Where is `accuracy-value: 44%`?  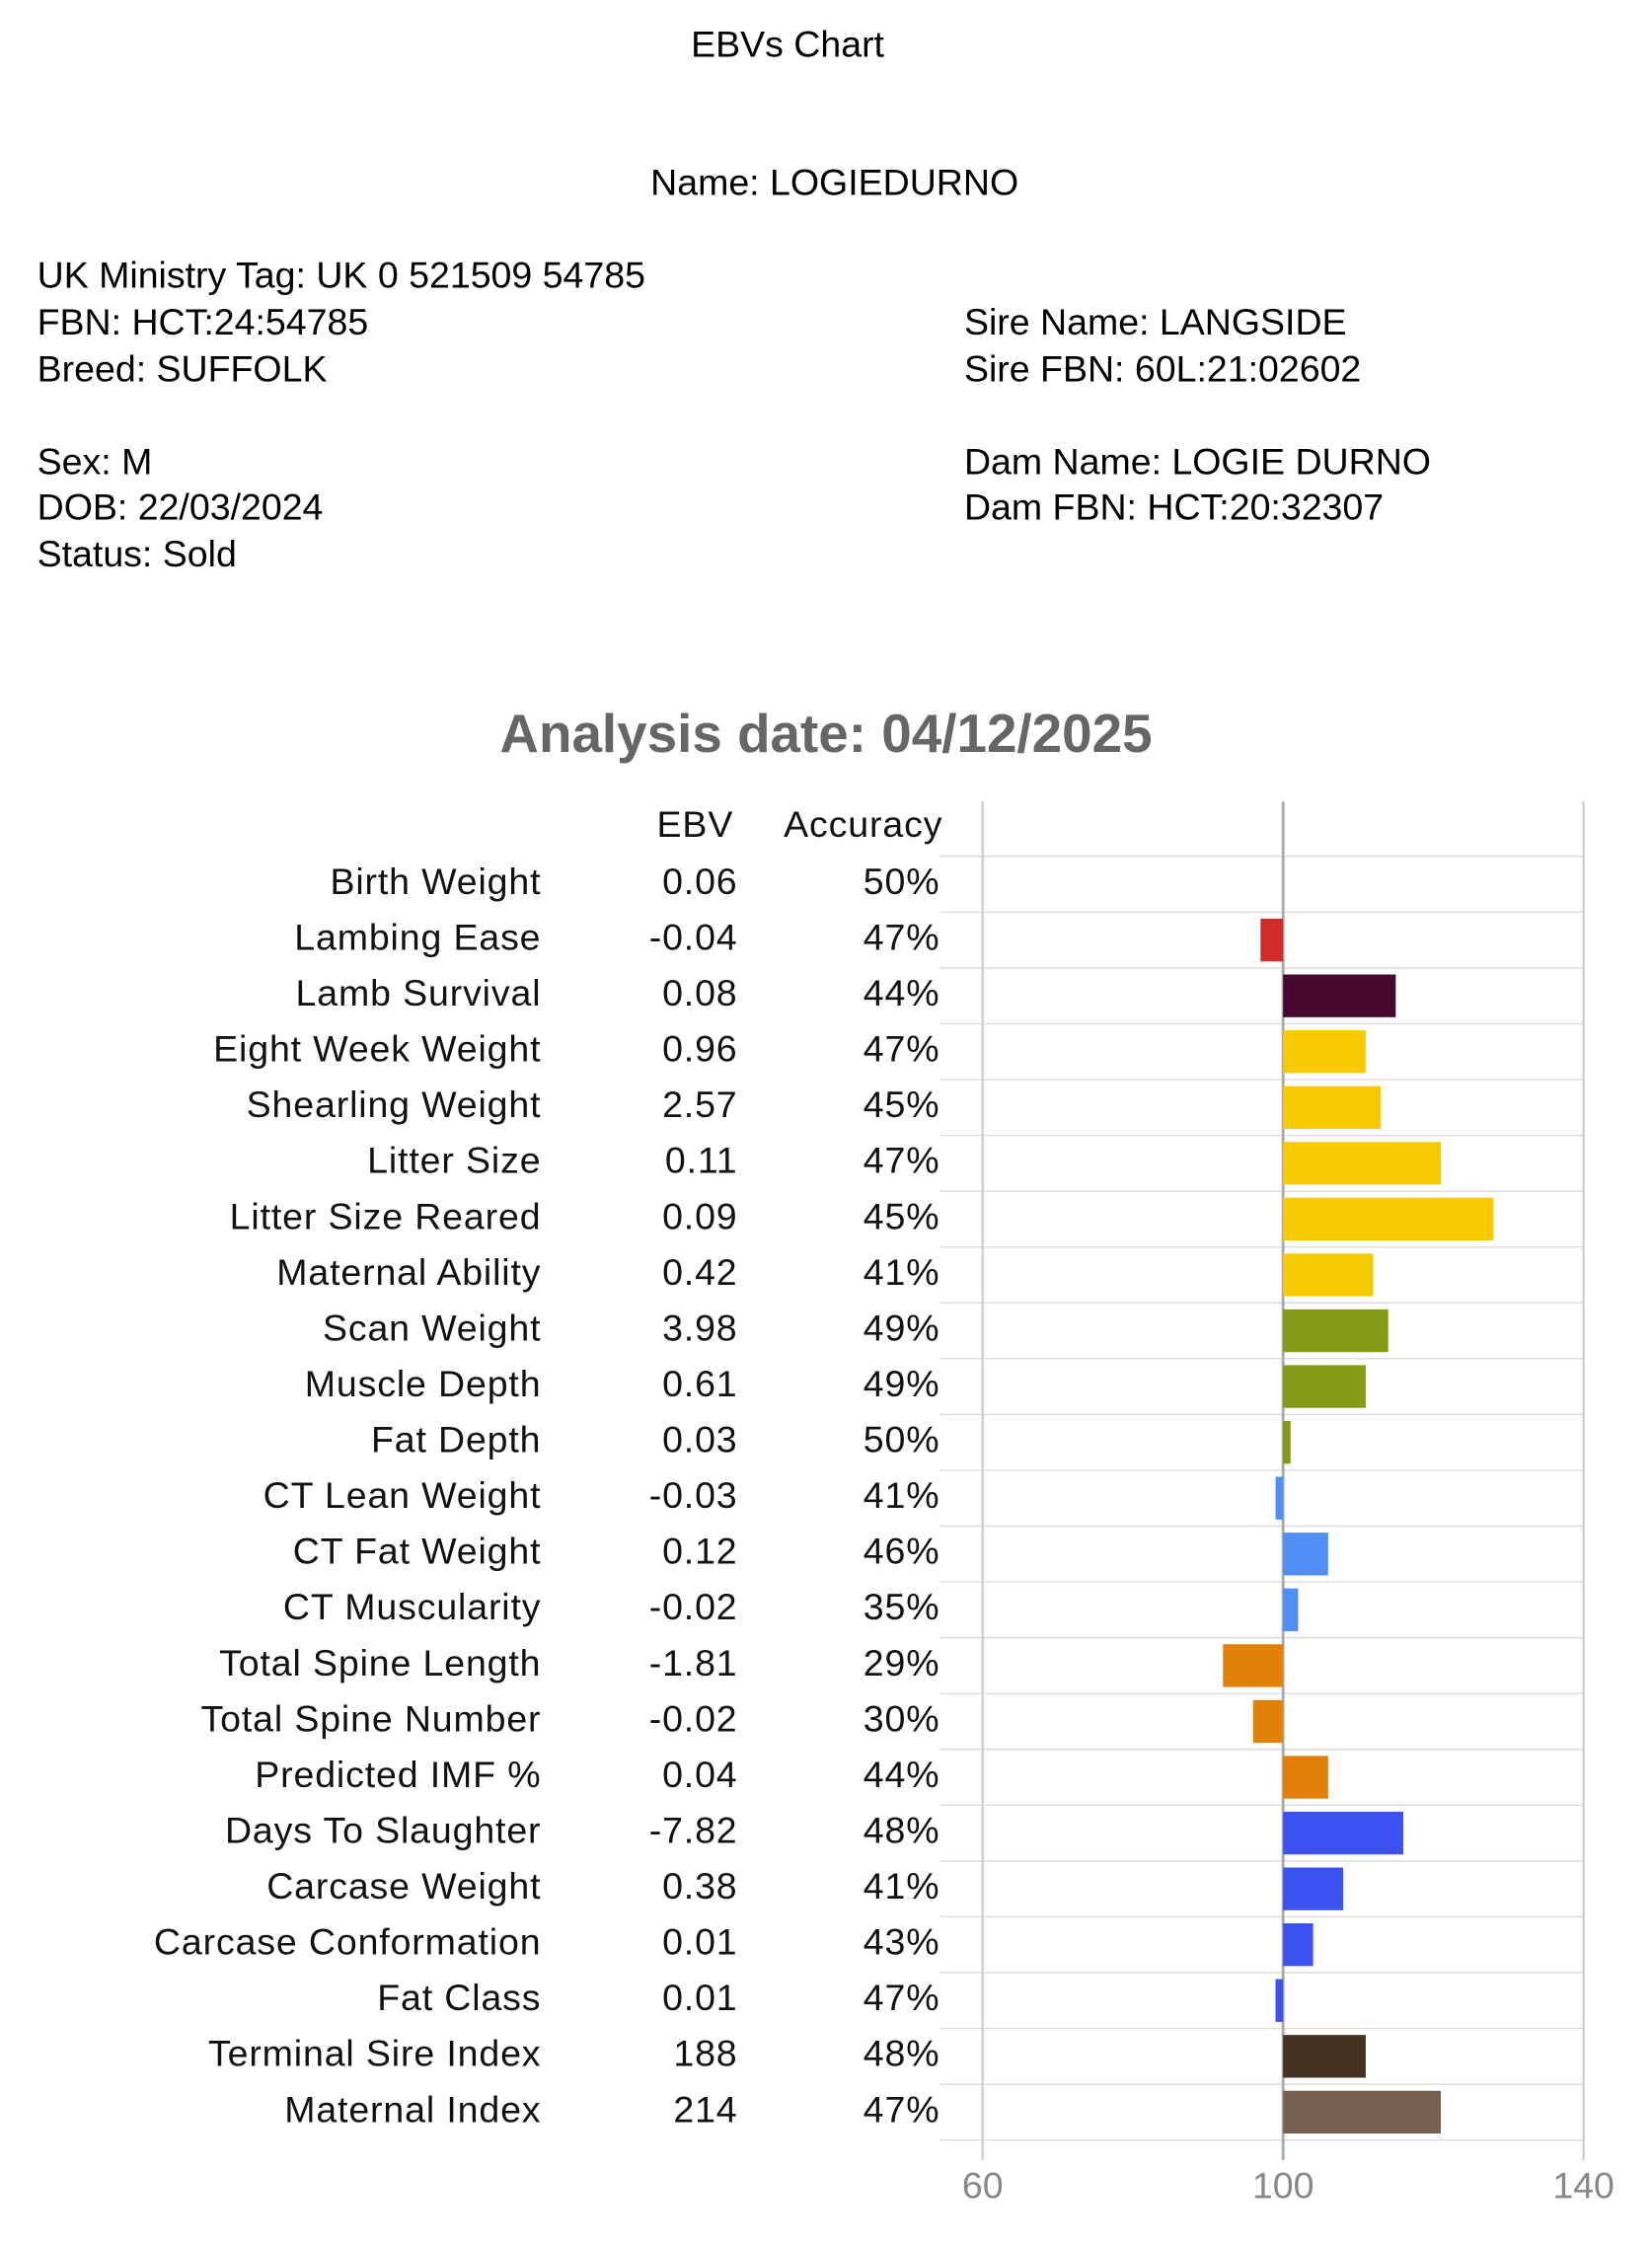 accuracy-value: 44% is located at coordinates (902, 1774).